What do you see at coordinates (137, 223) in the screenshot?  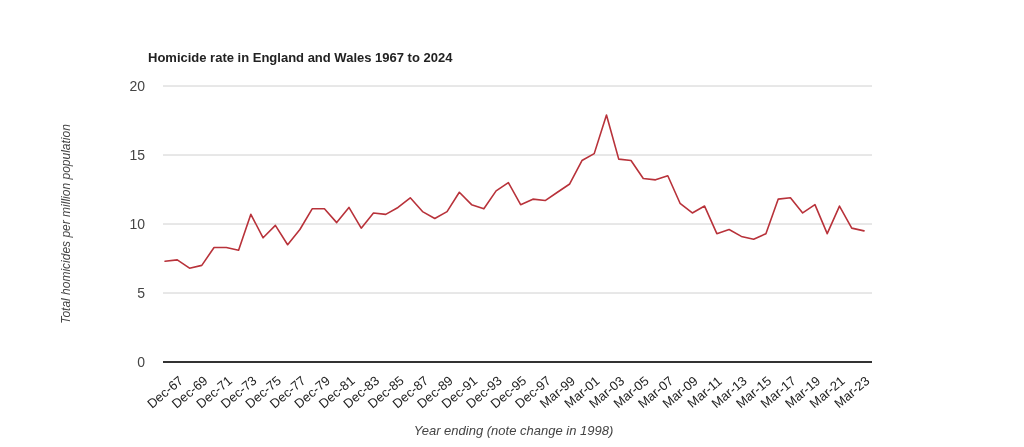 I see `y-tick-label: 10` at bounding box center [137, 223].